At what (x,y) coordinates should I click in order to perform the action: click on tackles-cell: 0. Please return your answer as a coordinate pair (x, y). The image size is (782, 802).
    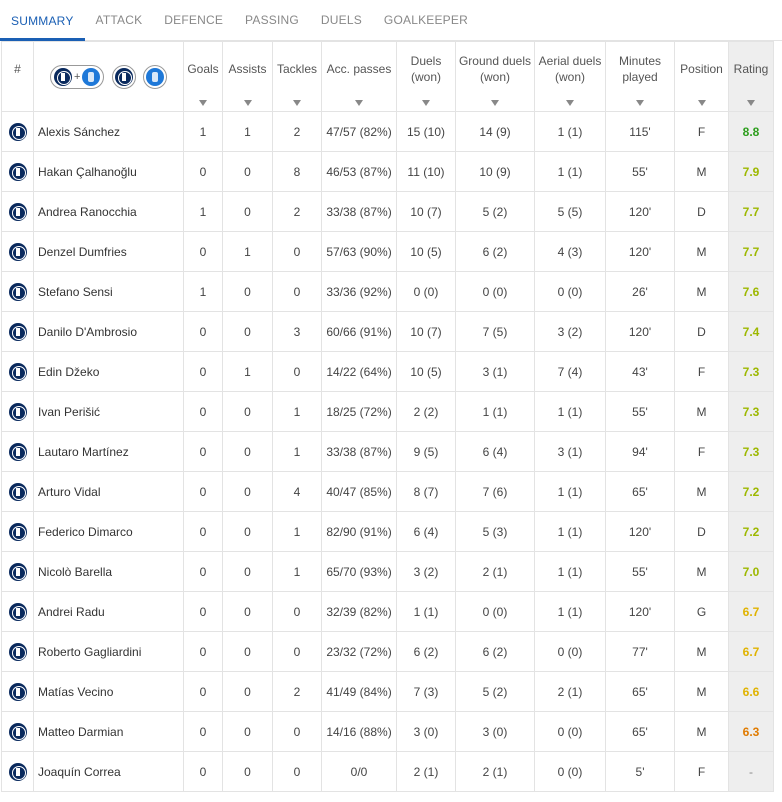
    Looking at the image, I should click on (297, 771).